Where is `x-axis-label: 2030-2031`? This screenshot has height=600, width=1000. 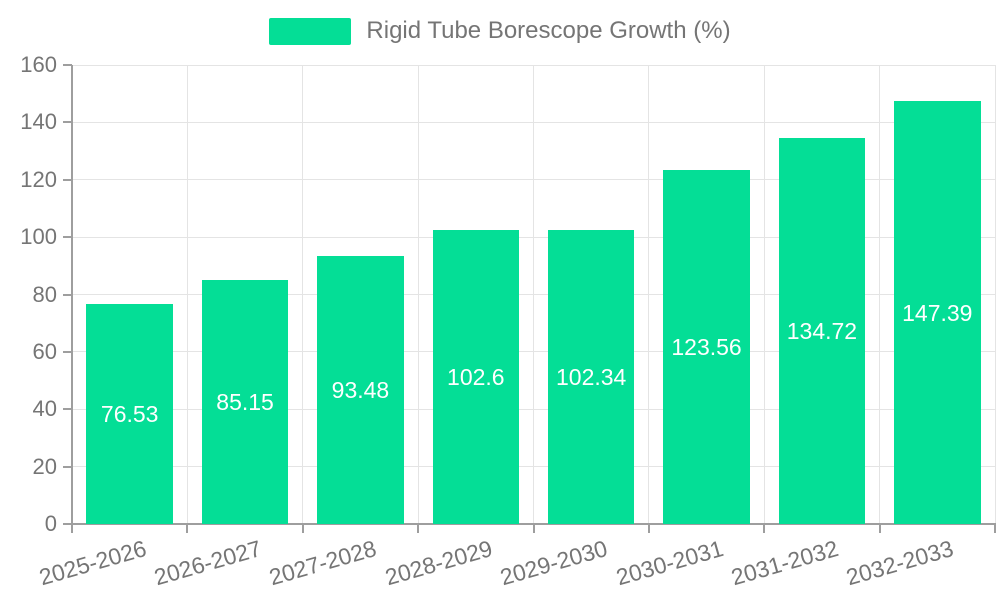
x-axis-label: 2030-2031 is located at coordinates (669, 563).